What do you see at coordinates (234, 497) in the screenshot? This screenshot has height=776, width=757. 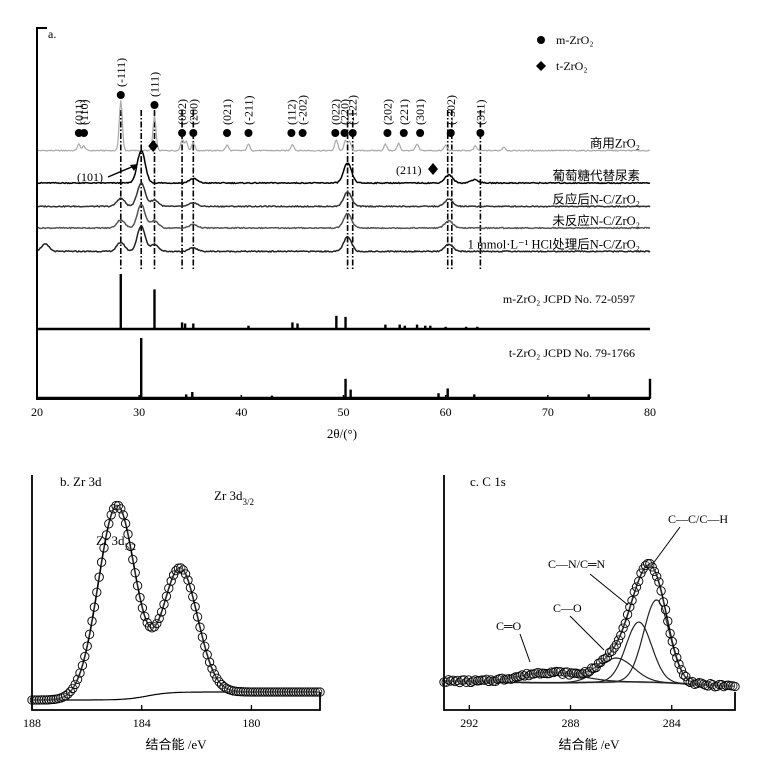 I see `peak-label: Zr 3d3/2` at bounding box center [234, 497].